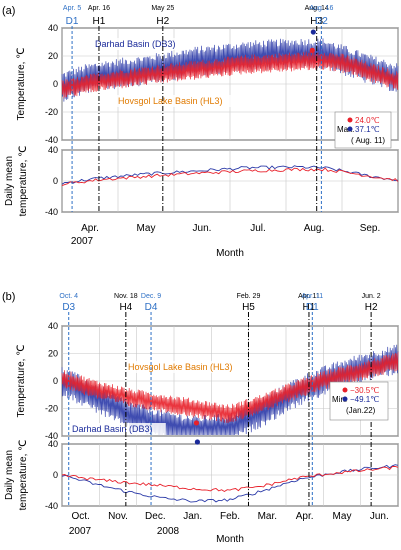 The height and width of the screenshot is (550, 401). Describe the element at coordinates (339, 399) in the screenshot. I see `extreme-legend-prefix: Min.` at that location.